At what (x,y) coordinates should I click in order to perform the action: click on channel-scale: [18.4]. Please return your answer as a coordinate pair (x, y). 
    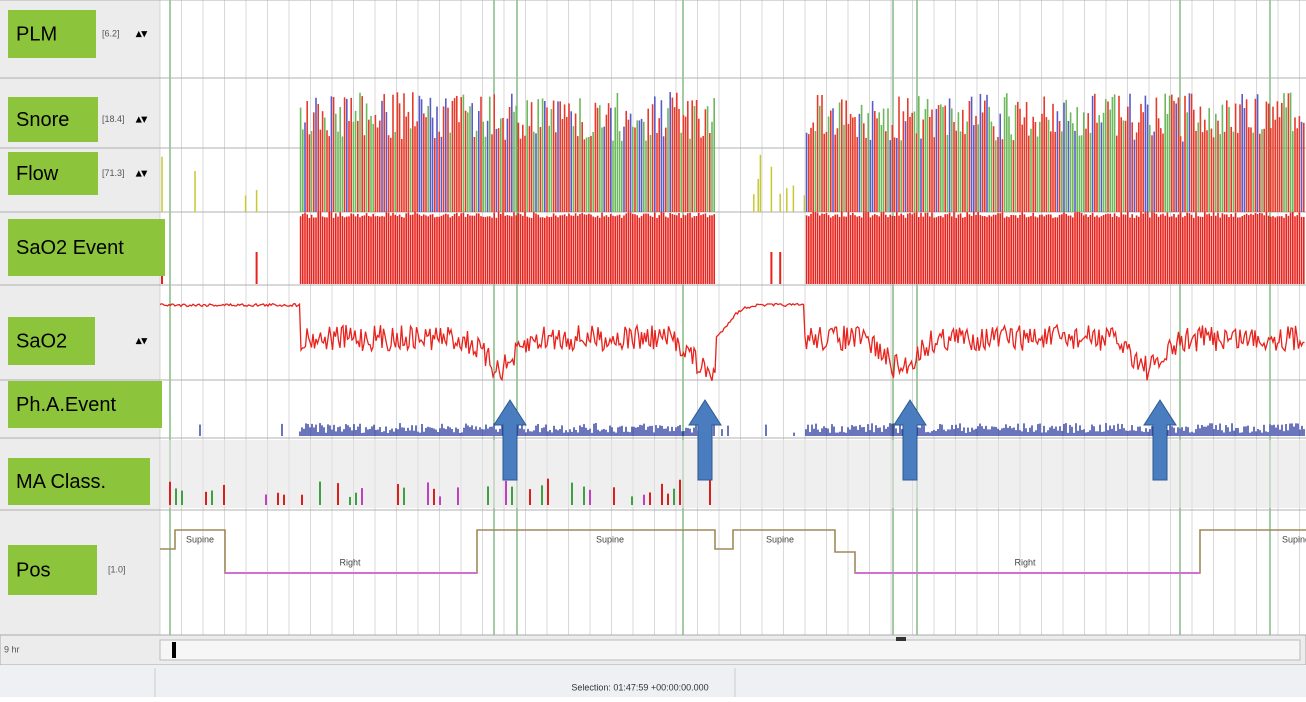
    Looking at the image, I should click on (113, 119).